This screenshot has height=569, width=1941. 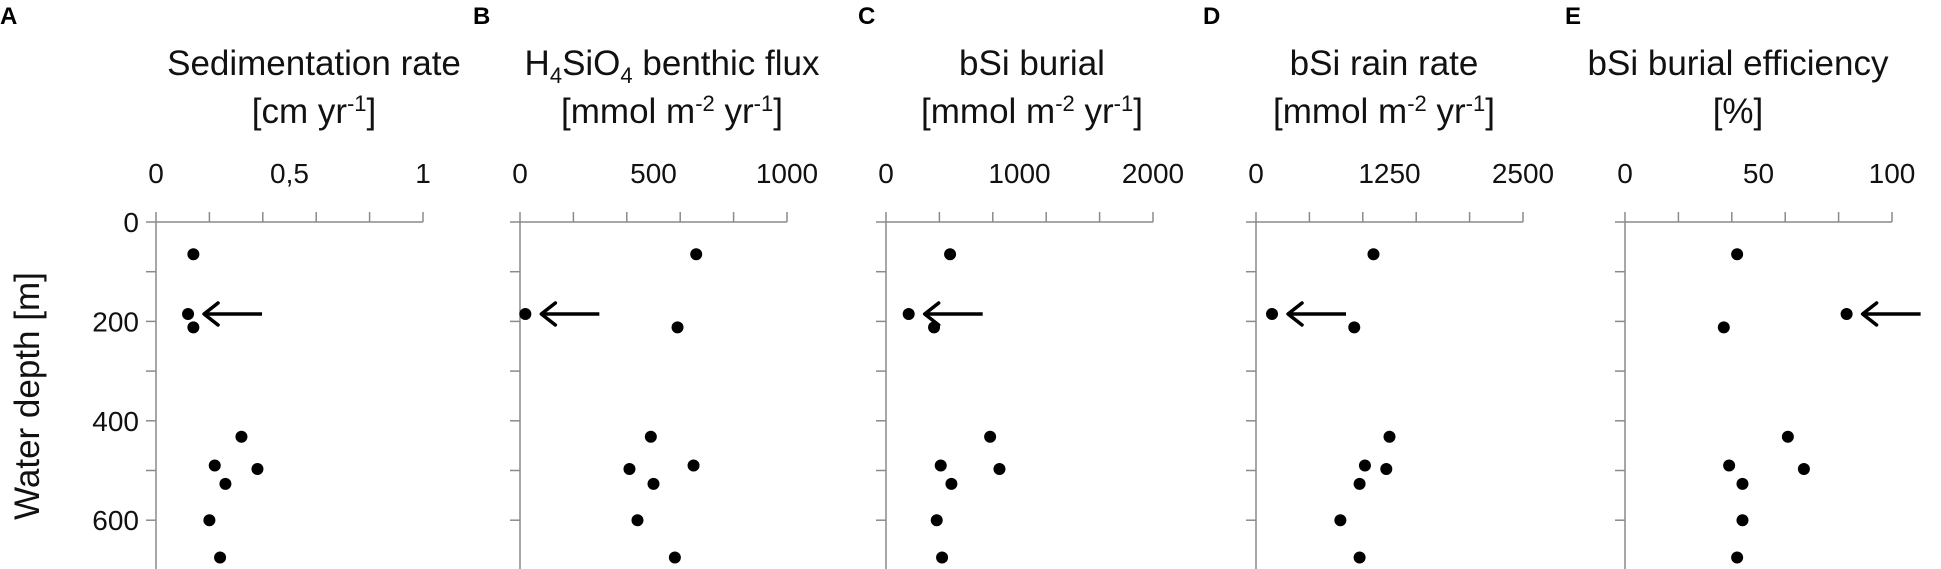 What do you see at coordinates (27, 396) in the screenshot?
I see `y-axis-label: Water depth [m]` at bounding box center [27, 396].